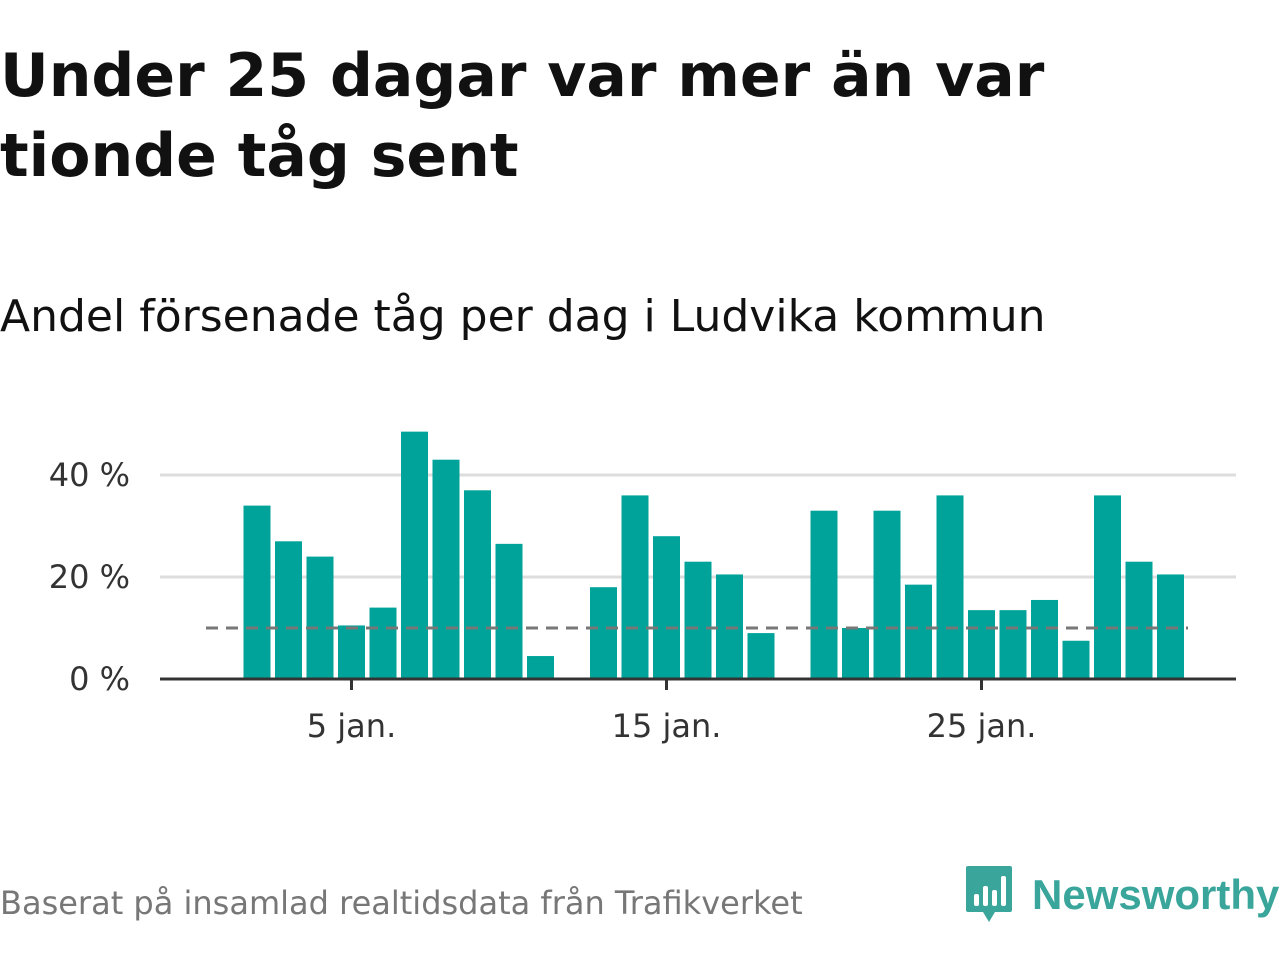 The height and width of the screenshot is (960, 1280). I want to click on x-tick-label: 5 jan., so click(351, 726).